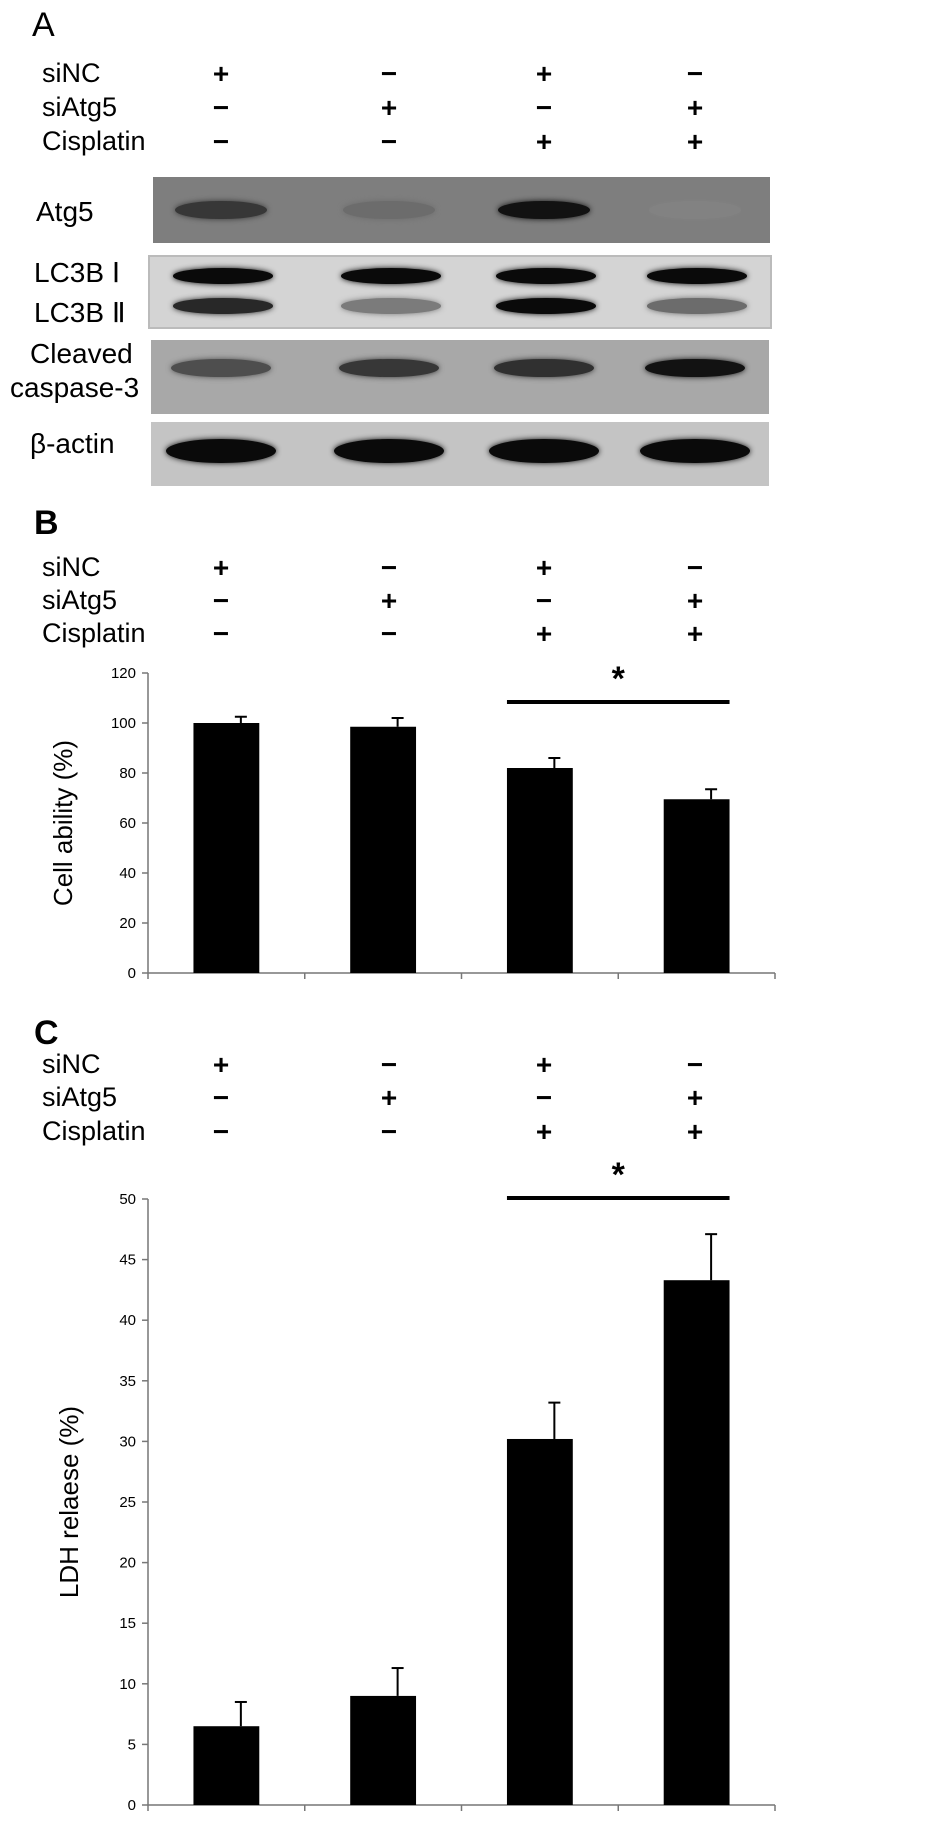 Image resolution: width=945 pixels, height=1833 pixels. What do you see at coordinates (127, 1441) in the screenshot?
I see `y-tick-label: 30` at bounding box center [127, 1441].